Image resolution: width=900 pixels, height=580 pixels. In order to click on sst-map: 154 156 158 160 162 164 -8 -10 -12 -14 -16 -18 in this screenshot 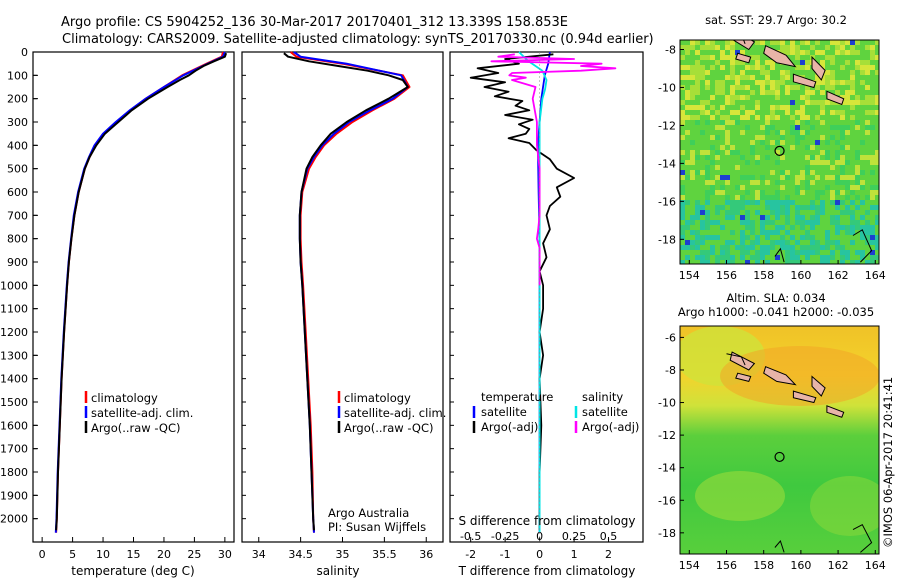, I will do `click(772, 160)`.